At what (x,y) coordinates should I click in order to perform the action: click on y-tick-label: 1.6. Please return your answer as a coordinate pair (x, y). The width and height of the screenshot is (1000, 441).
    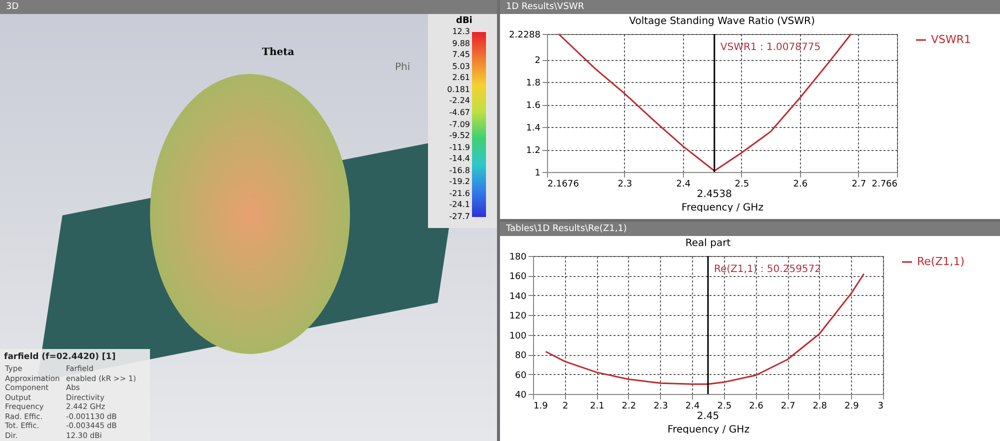
    Looking at the image, I should click on (533, 106).